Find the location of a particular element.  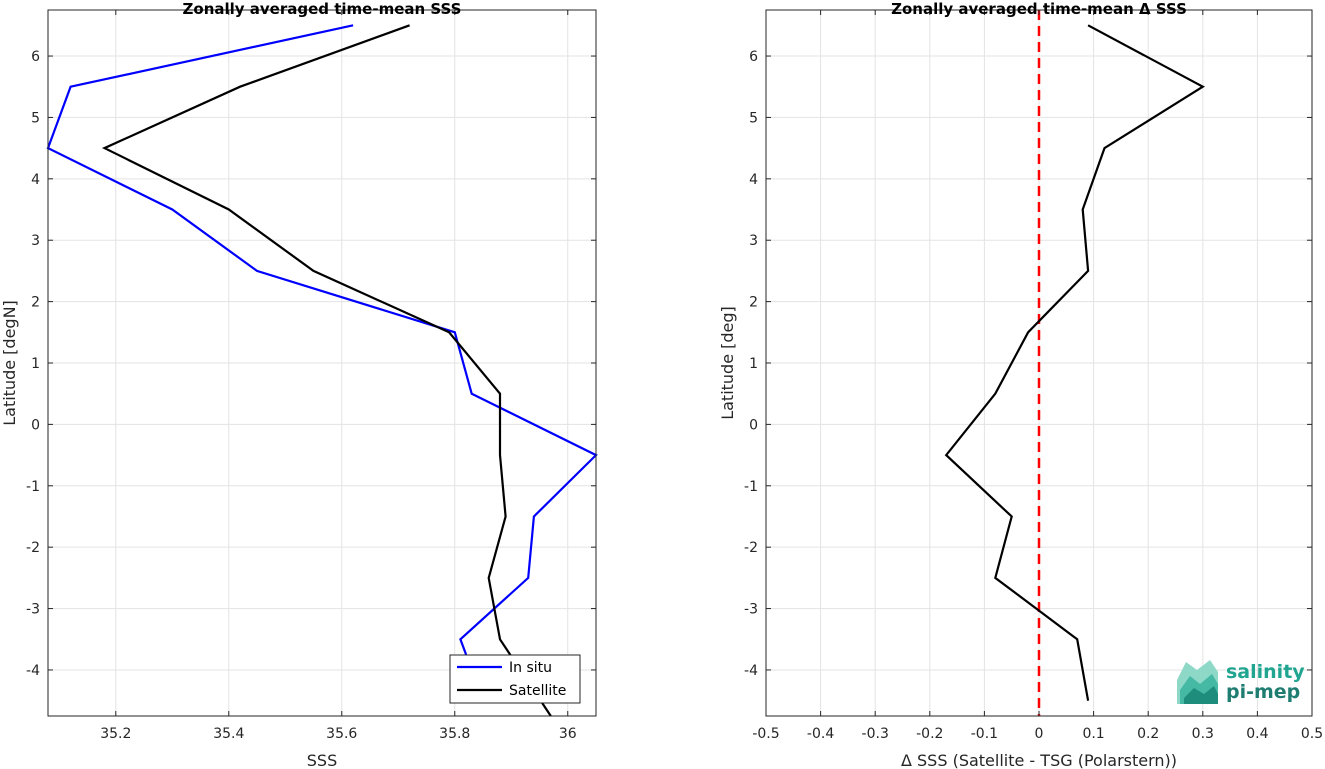

x-tick-label: -0.2 is located at coordinates (929, 734).